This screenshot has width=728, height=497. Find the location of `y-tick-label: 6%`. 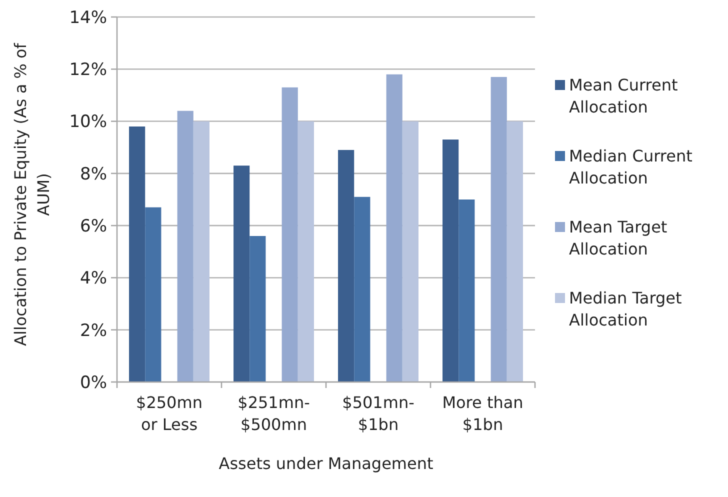

y-tick-label: 6% is located at coordinates (93, 226).